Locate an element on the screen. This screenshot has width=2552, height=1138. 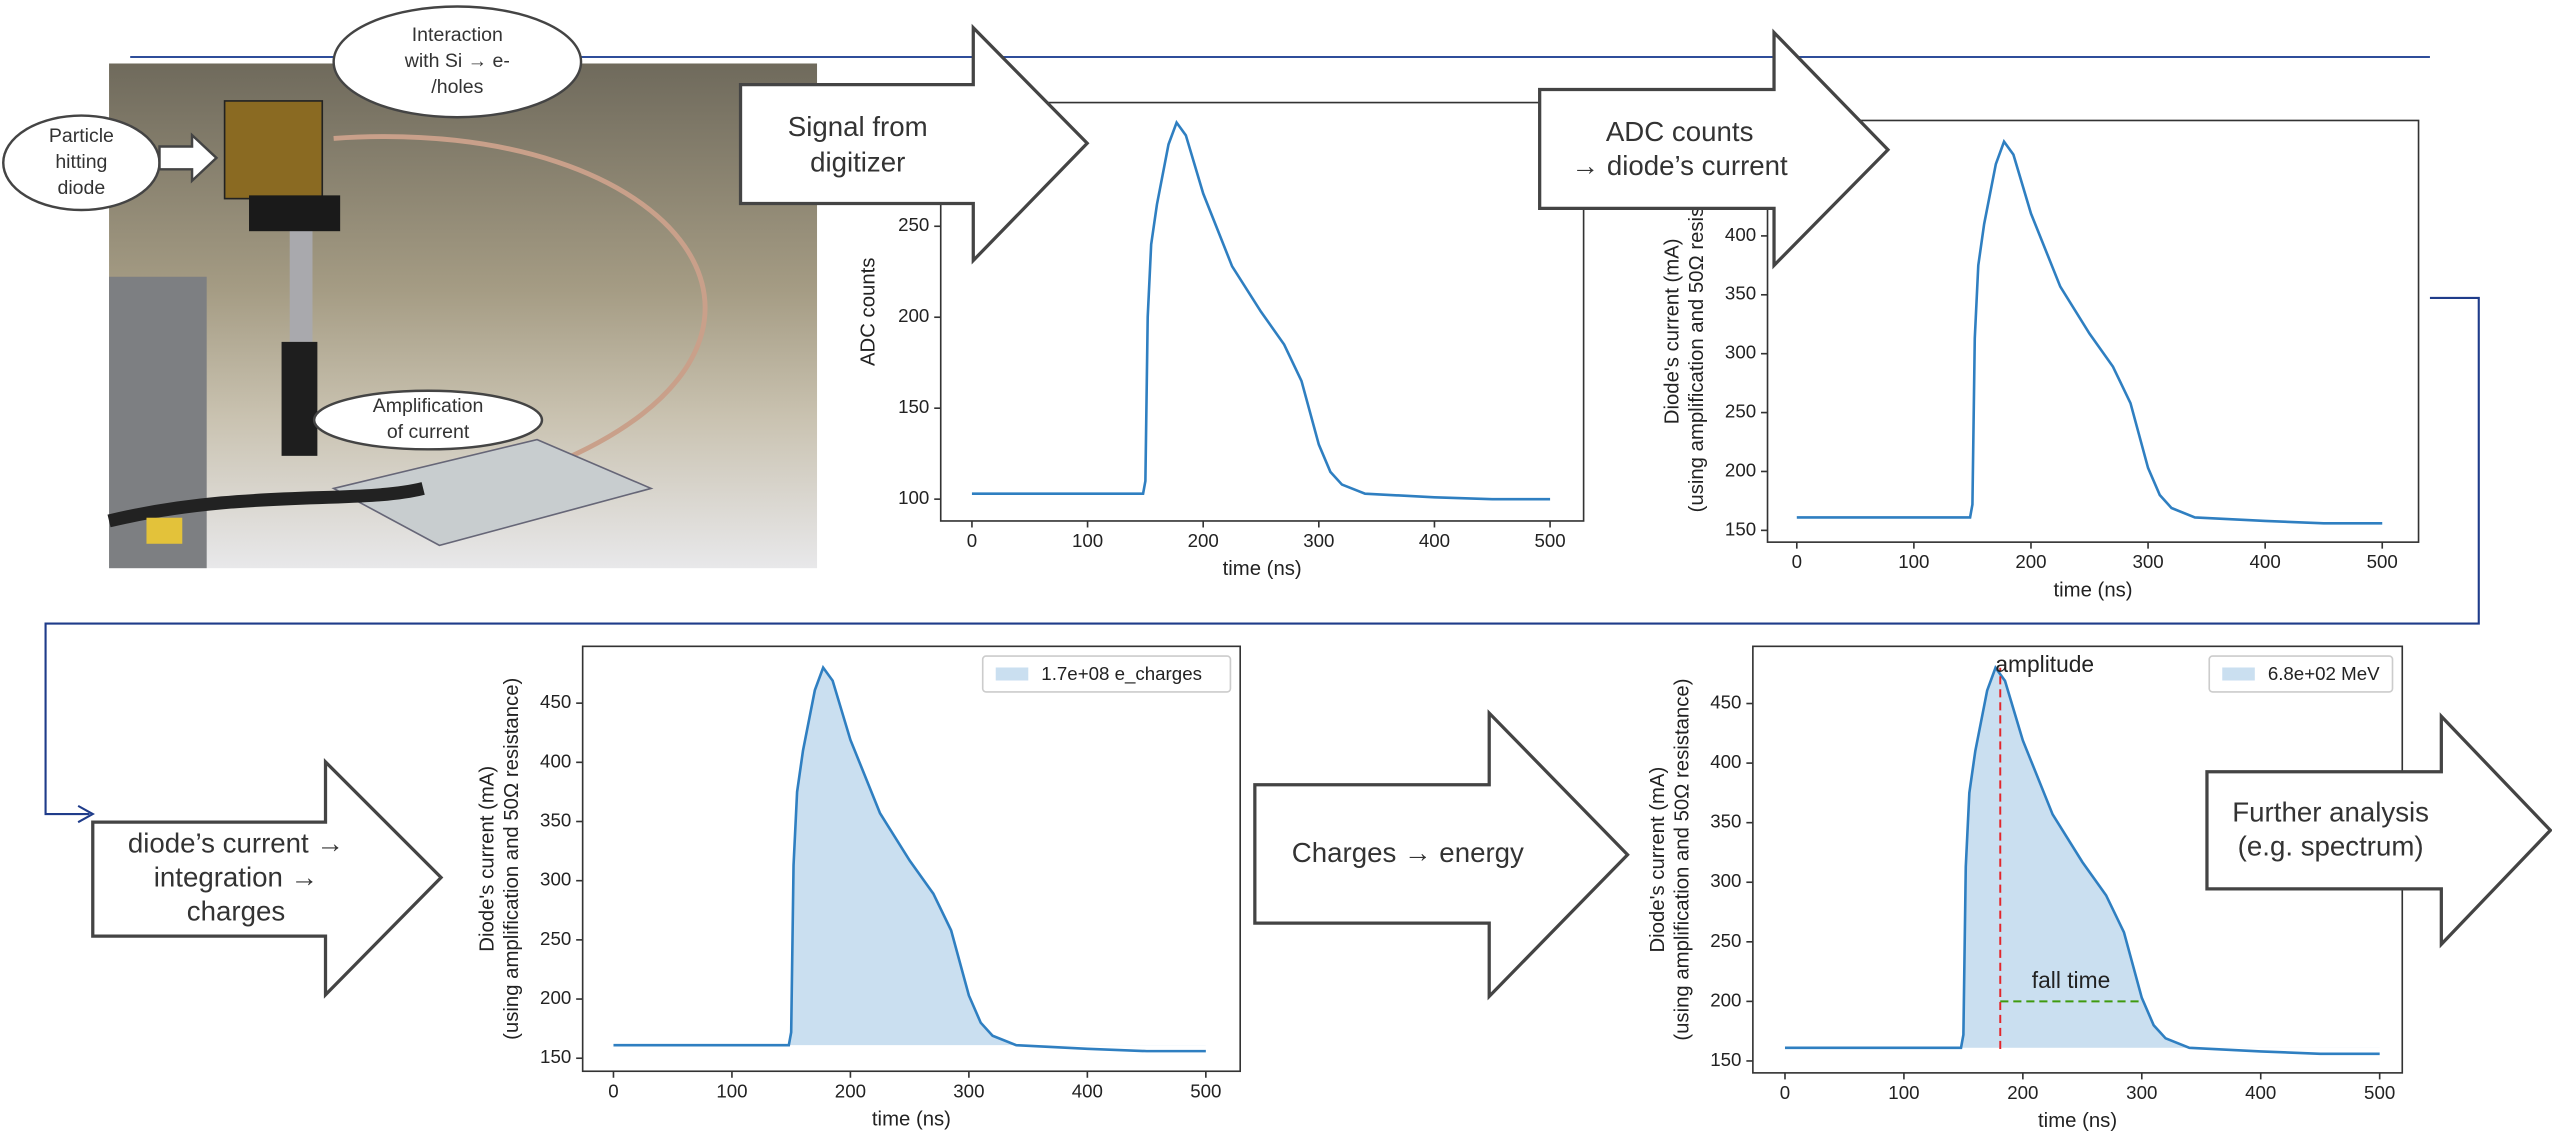
photo-mount is located at coordinates (295, 213).